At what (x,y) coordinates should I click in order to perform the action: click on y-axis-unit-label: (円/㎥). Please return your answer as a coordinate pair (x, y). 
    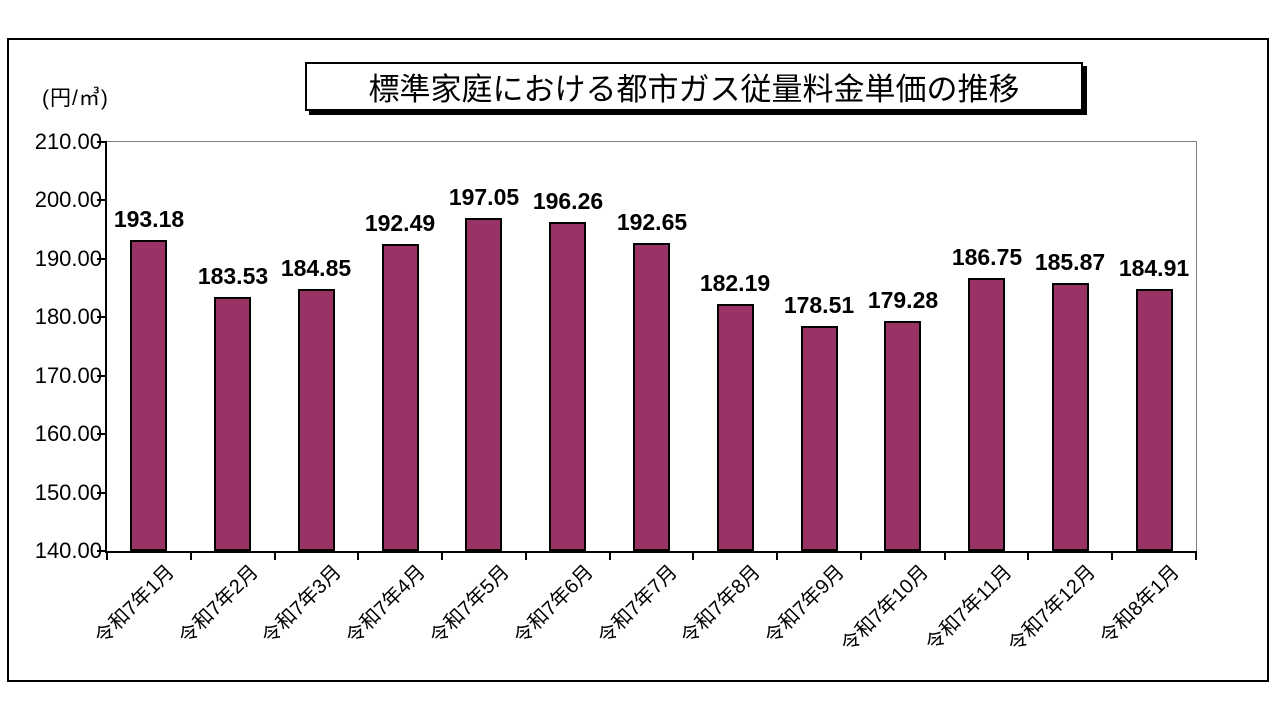
    Looking at the image, I should click on (75, 98).